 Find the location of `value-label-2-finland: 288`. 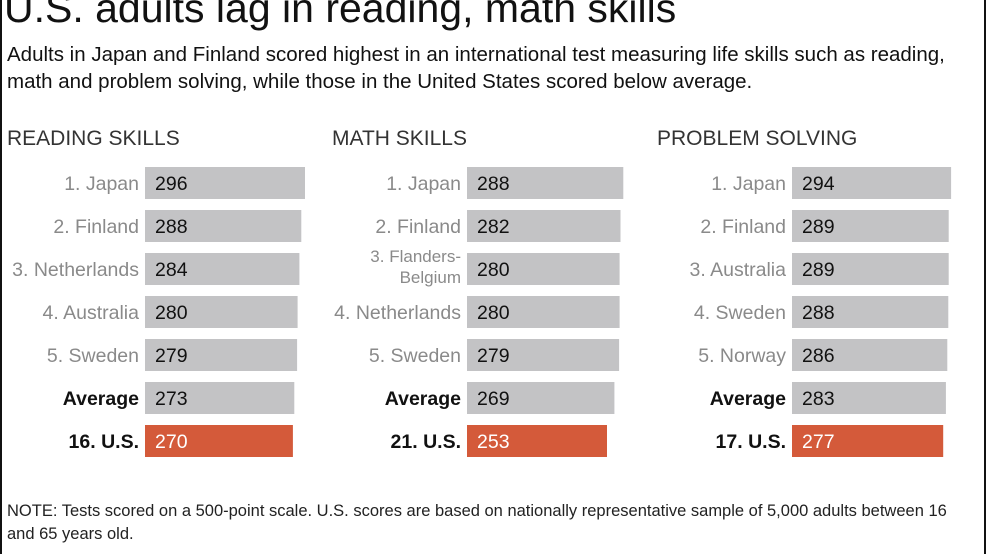

value-label-2-finland: 288 is located at coordinates (171, 227).